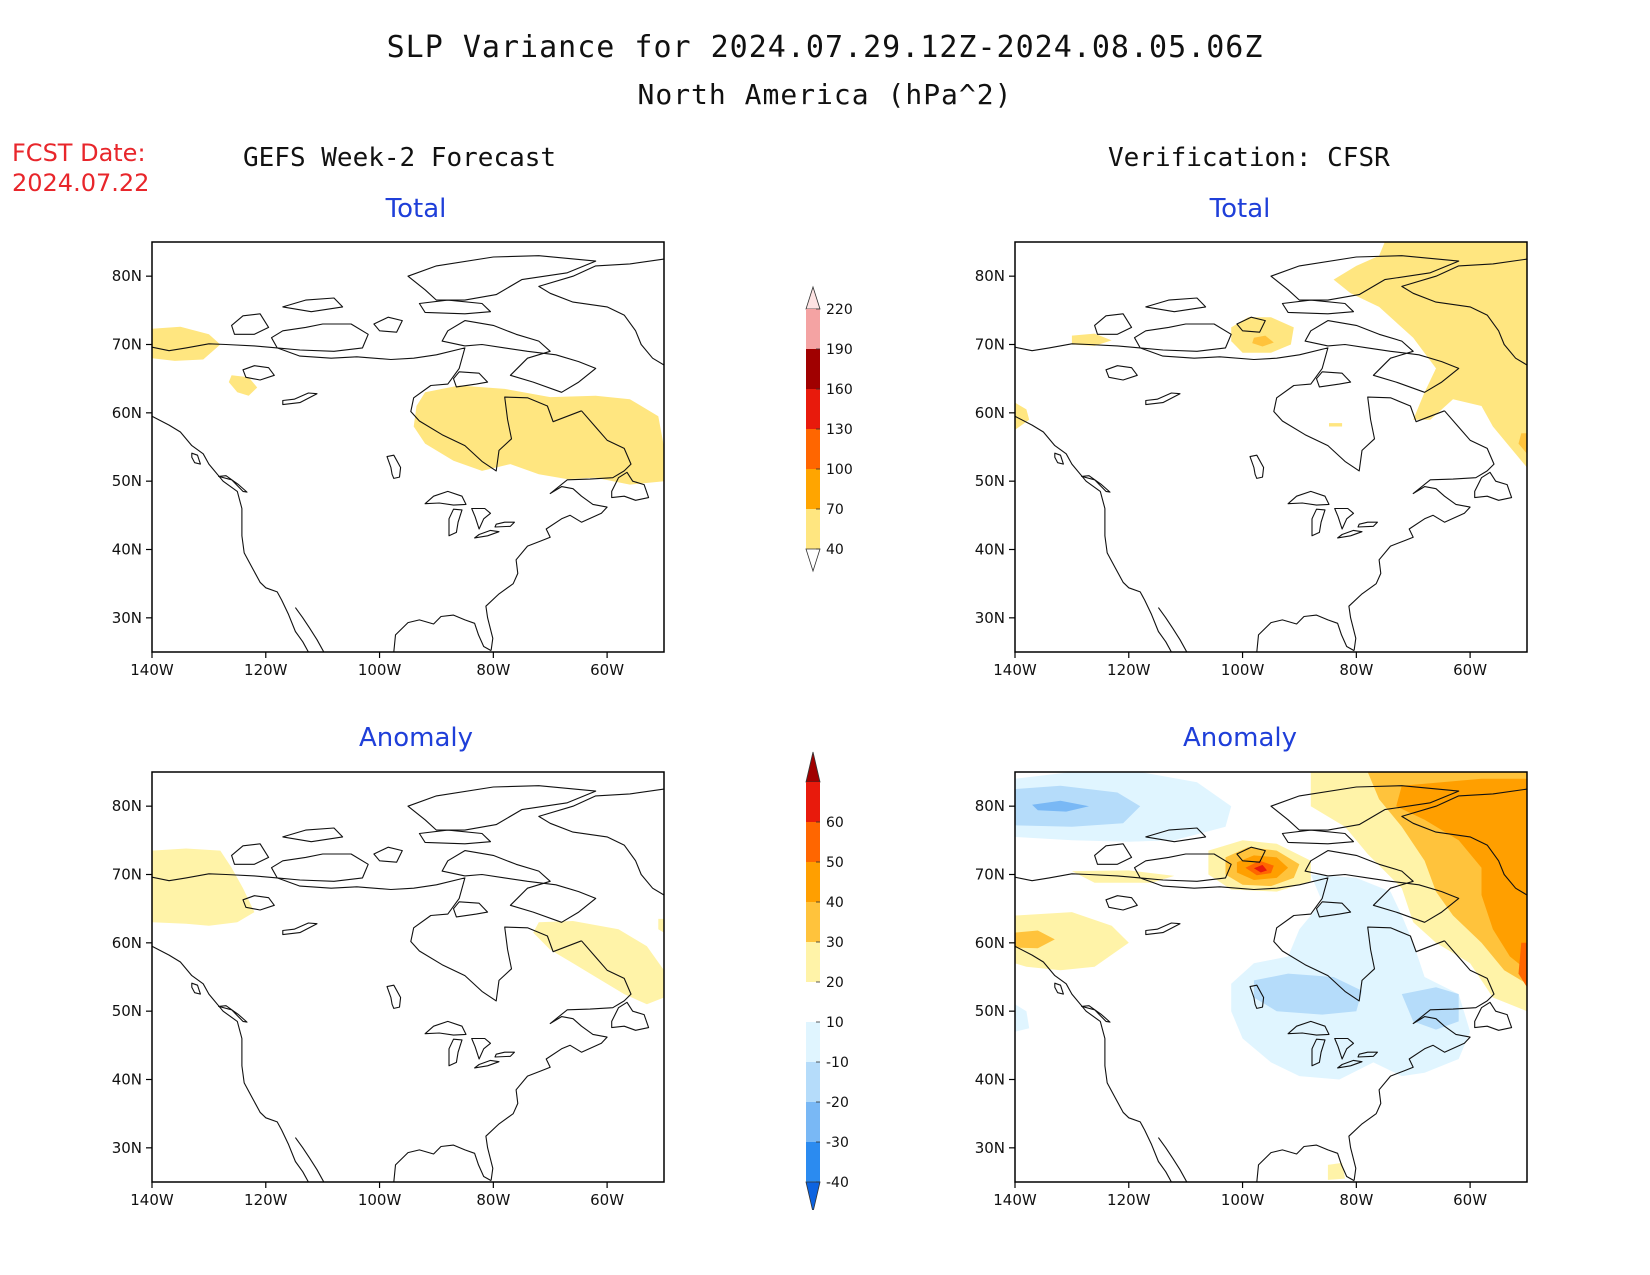  Describe the element at coordinates (825, 94) in the screenshot. I see `chart-subtitle: North America (hPa^2)` at that location.